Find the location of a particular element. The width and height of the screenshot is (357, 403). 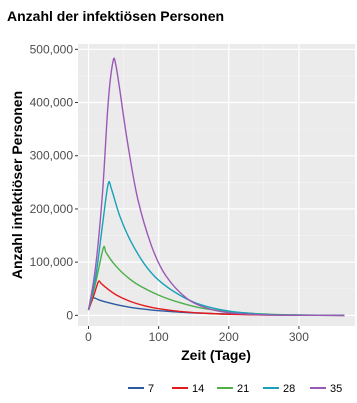

y-tick-label: 400,000 is located at coordinates (52, 103).